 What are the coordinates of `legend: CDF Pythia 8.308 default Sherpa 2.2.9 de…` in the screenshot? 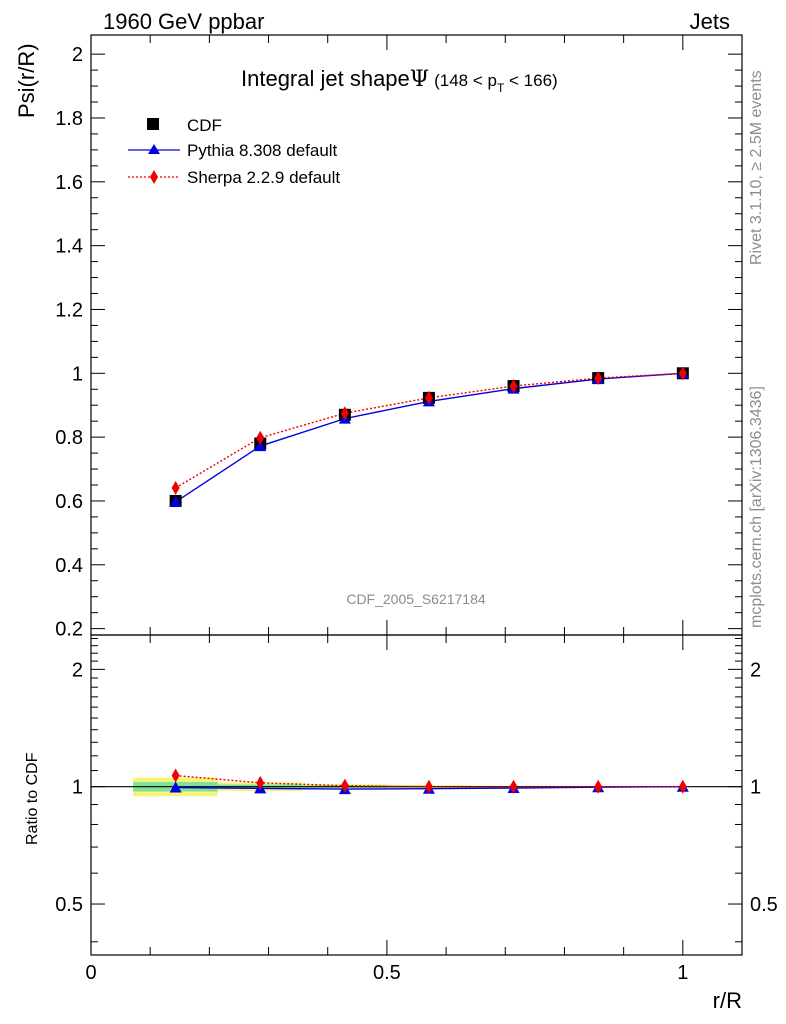 It's located at (234, 151).